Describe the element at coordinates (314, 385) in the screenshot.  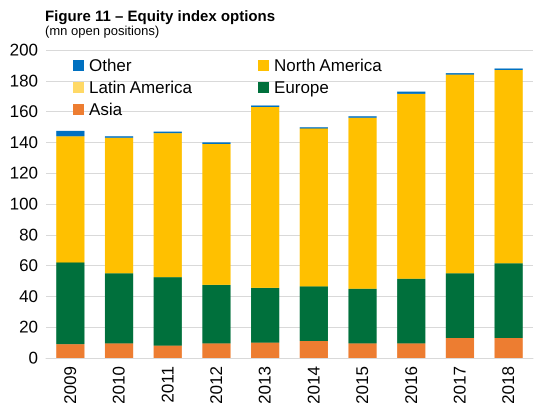
I see `x-tick-label: 2014` at that location.